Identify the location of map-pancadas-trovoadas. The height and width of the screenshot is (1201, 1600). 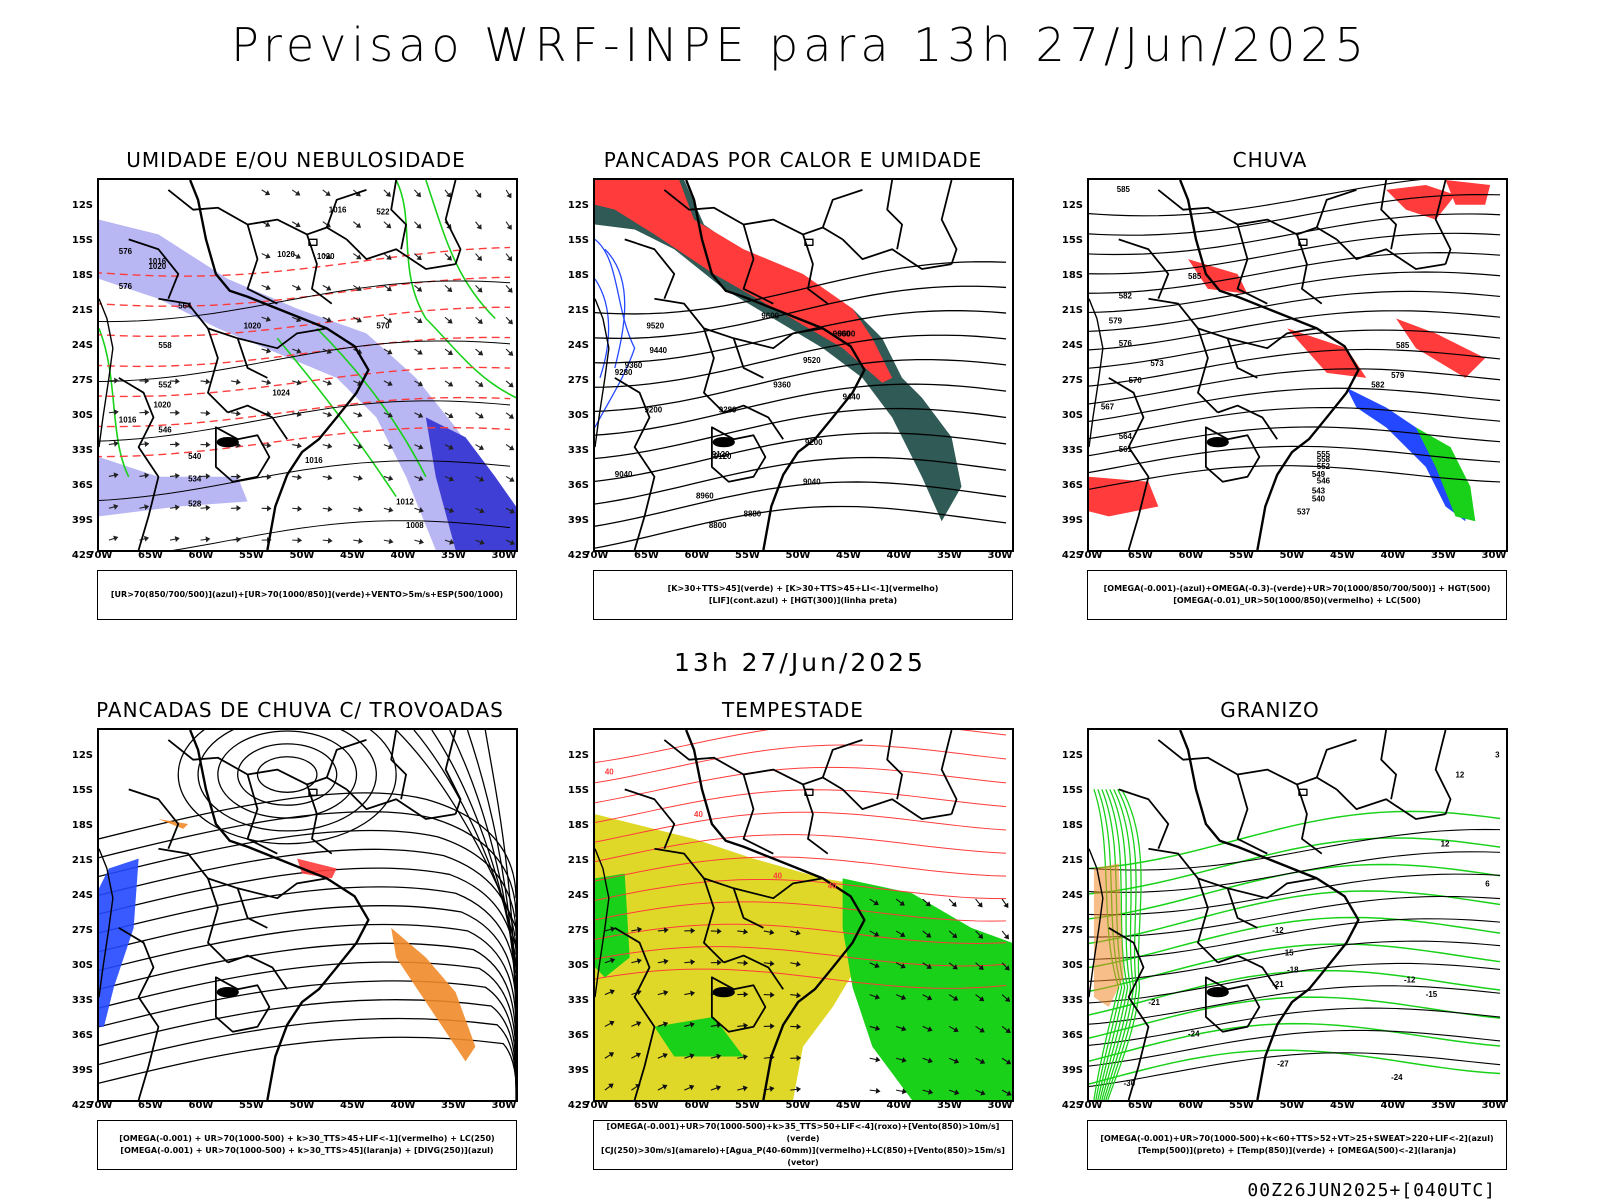
(307, 915).